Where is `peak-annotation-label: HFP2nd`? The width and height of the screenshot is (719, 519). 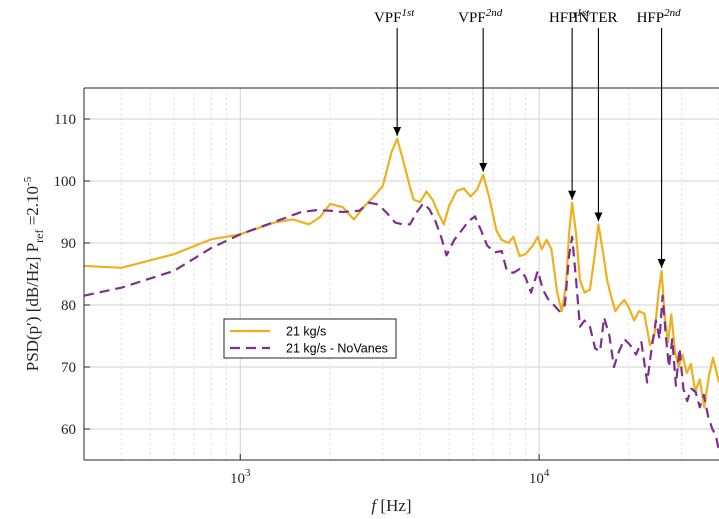
peak-annotation-label: HFP2nd is located at coordinates (659, 16).